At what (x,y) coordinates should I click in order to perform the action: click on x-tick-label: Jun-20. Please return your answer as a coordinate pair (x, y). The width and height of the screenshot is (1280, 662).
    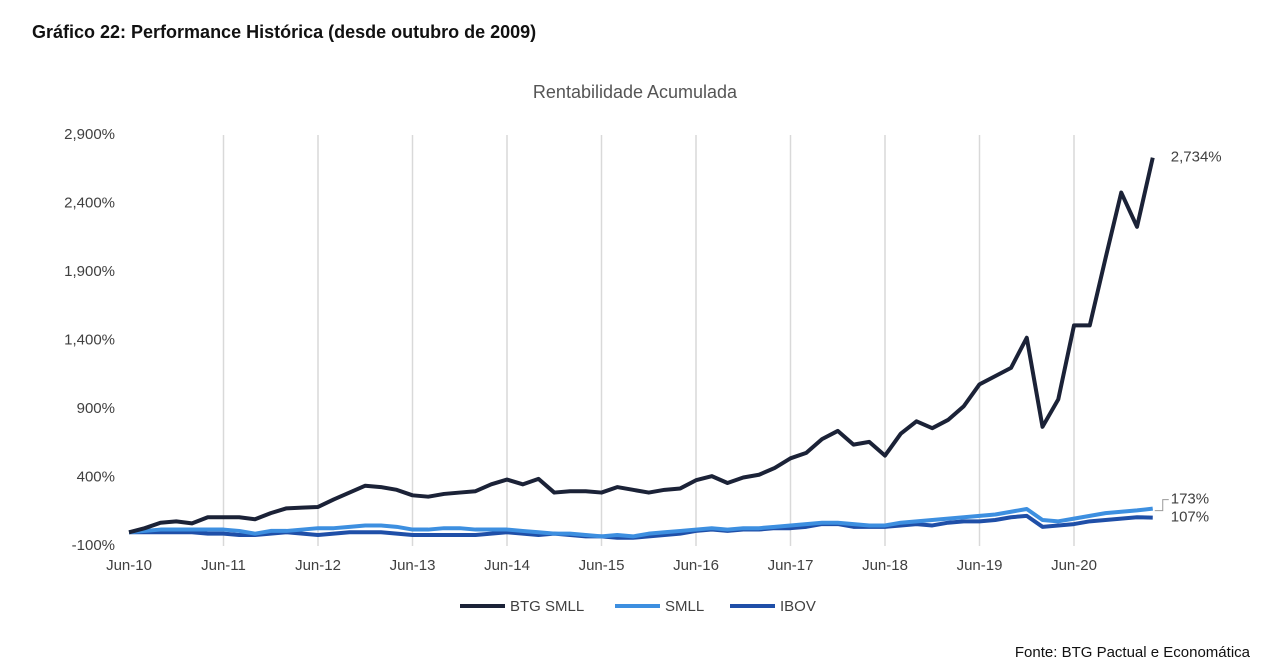
    Looking at the image, I should click on (1074, 565).